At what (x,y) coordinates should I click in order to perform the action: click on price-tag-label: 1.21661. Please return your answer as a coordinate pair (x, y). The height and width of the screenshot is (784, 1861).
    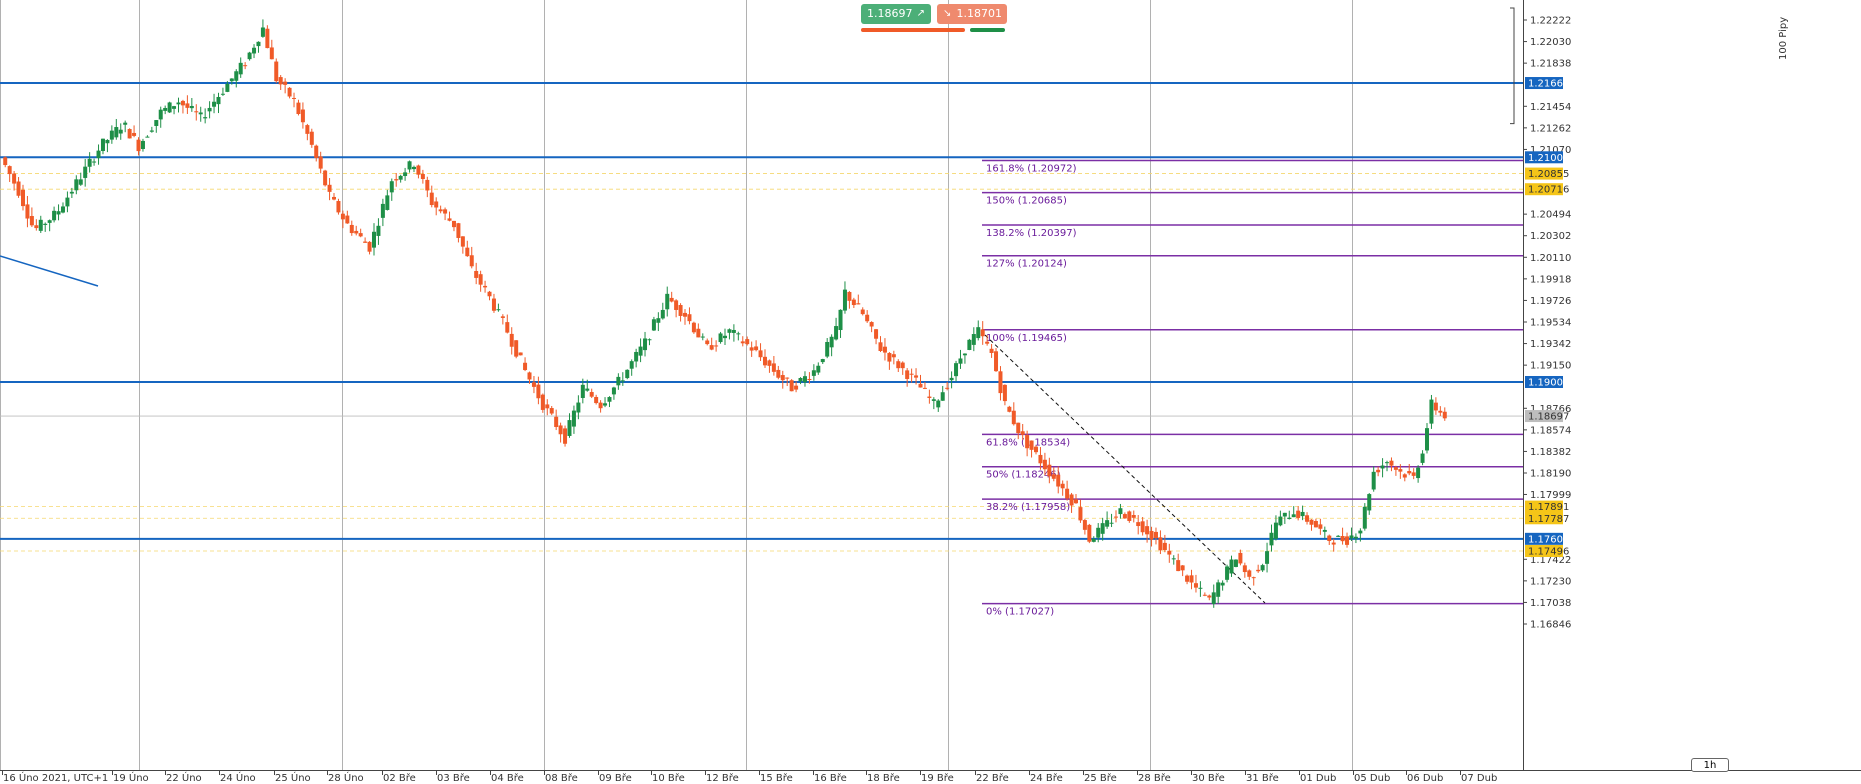
    Looking at the image, I should click on (1548, 84).